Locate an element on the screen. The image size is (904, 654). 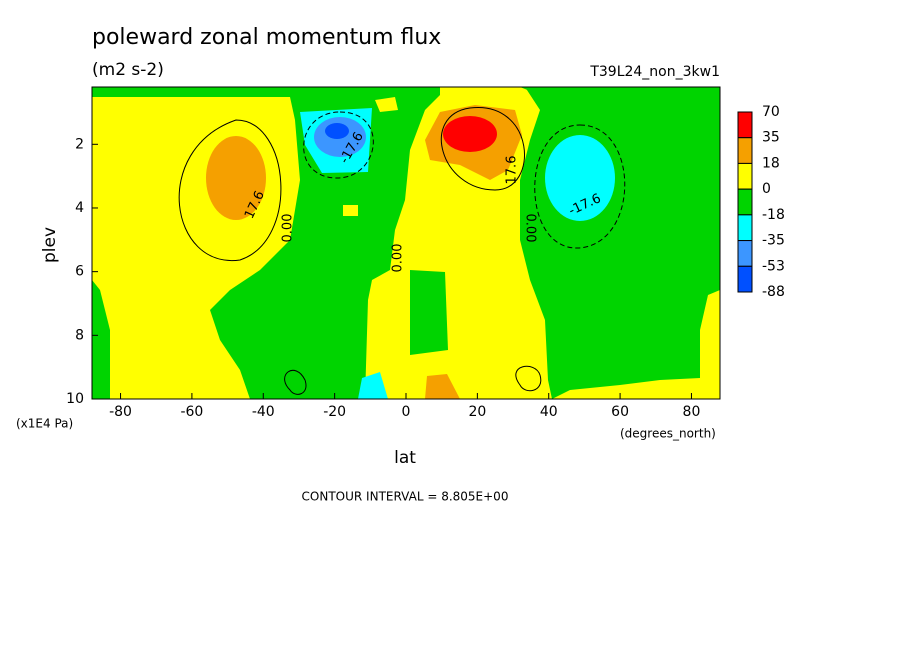
colorbar-label: -88 is located at coordinates (773, 292).